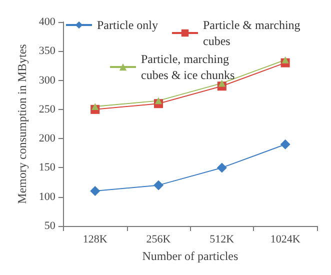 Image resolution: width=331 pixels, height=275 pixels. Describe the element at coordinates (47, 80) in the screenshot. I see `y-tick-label: 300` at that location.